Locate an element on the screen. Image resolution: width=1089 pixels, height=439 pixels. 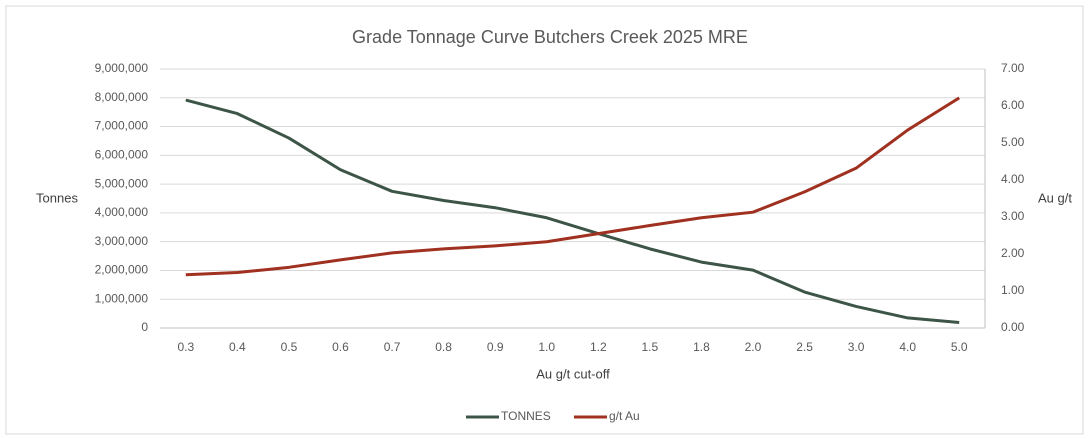
y2-tick-label: 0.00 is located at coordinates (1013, 327).